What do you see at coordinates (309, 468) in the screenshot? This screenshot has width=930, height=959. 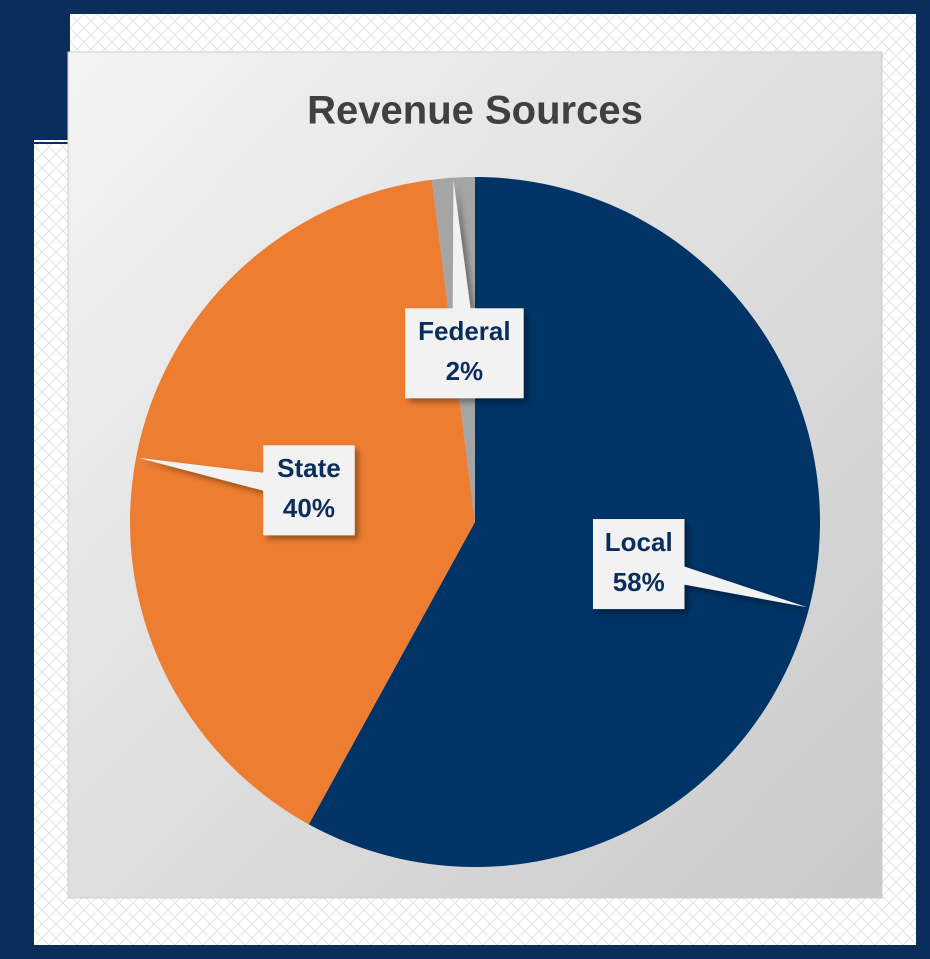 I see `label-category: State` at bounding box center [309, 468].